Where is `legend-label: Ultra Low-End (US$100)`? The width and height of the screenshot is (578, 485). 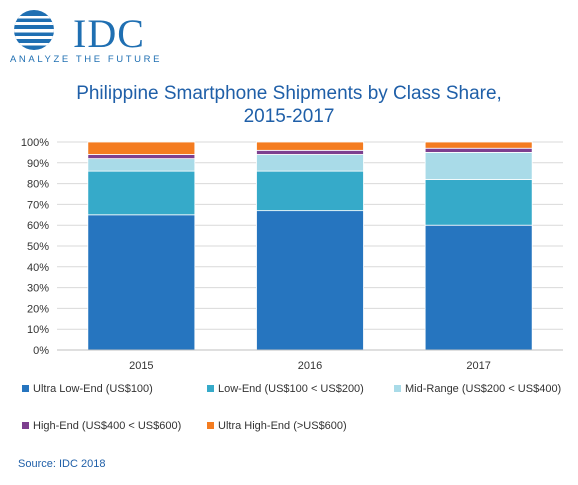
legend-label: Ultra Low-End (US$100) is located at coordinates (93, 389).